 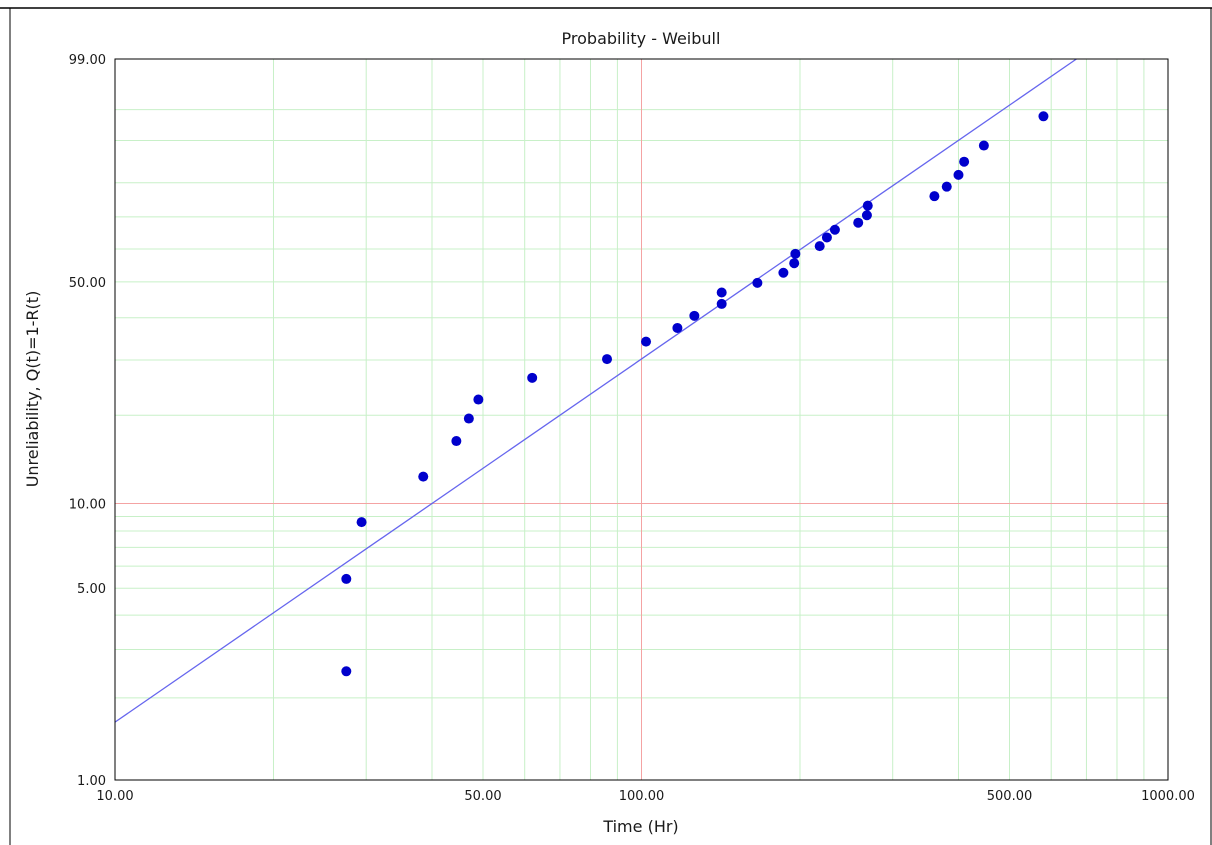 I want to click on x-tick-label: 100.00, so click(x=642, y=796).